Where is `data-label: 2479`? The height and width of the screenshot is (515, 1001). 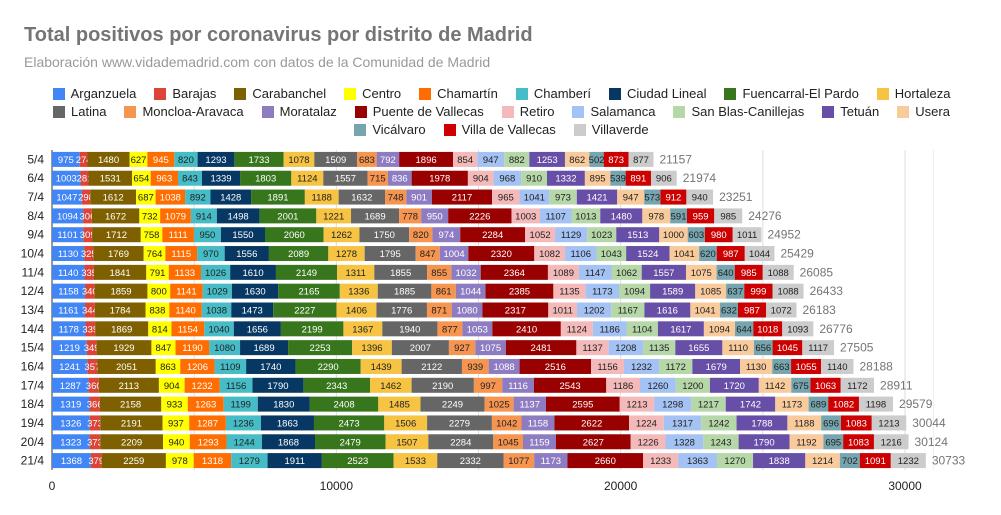 data-label: 2479 is located at coordinates (350, 442).